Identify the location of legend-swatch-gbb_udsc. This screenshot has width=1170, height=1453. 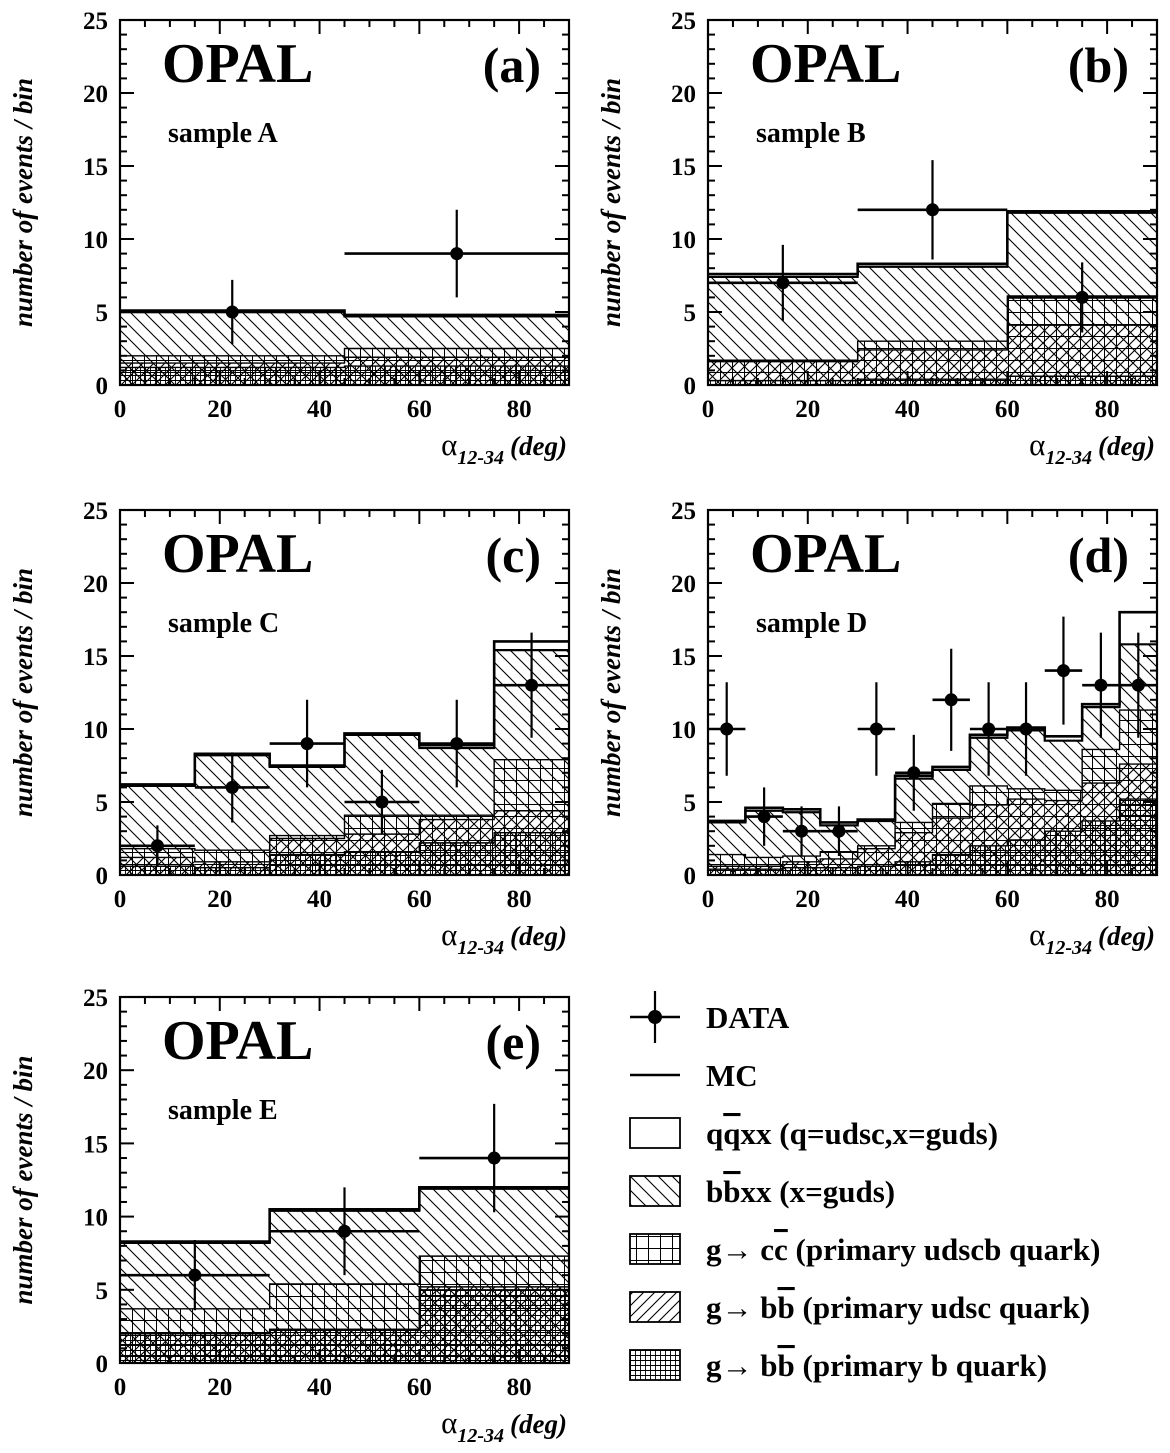
(655, 1307).